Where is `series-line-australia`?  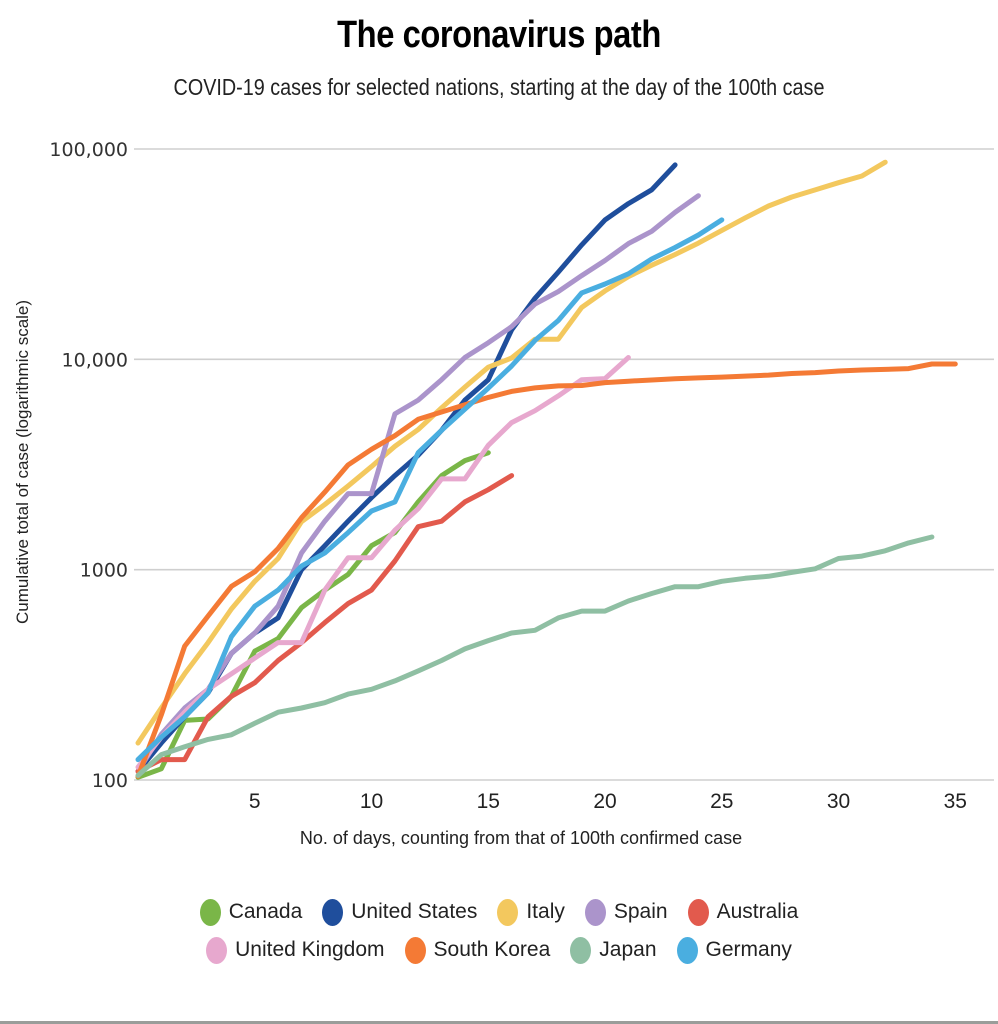
series-line-australia is located at coordinates (325, 623).